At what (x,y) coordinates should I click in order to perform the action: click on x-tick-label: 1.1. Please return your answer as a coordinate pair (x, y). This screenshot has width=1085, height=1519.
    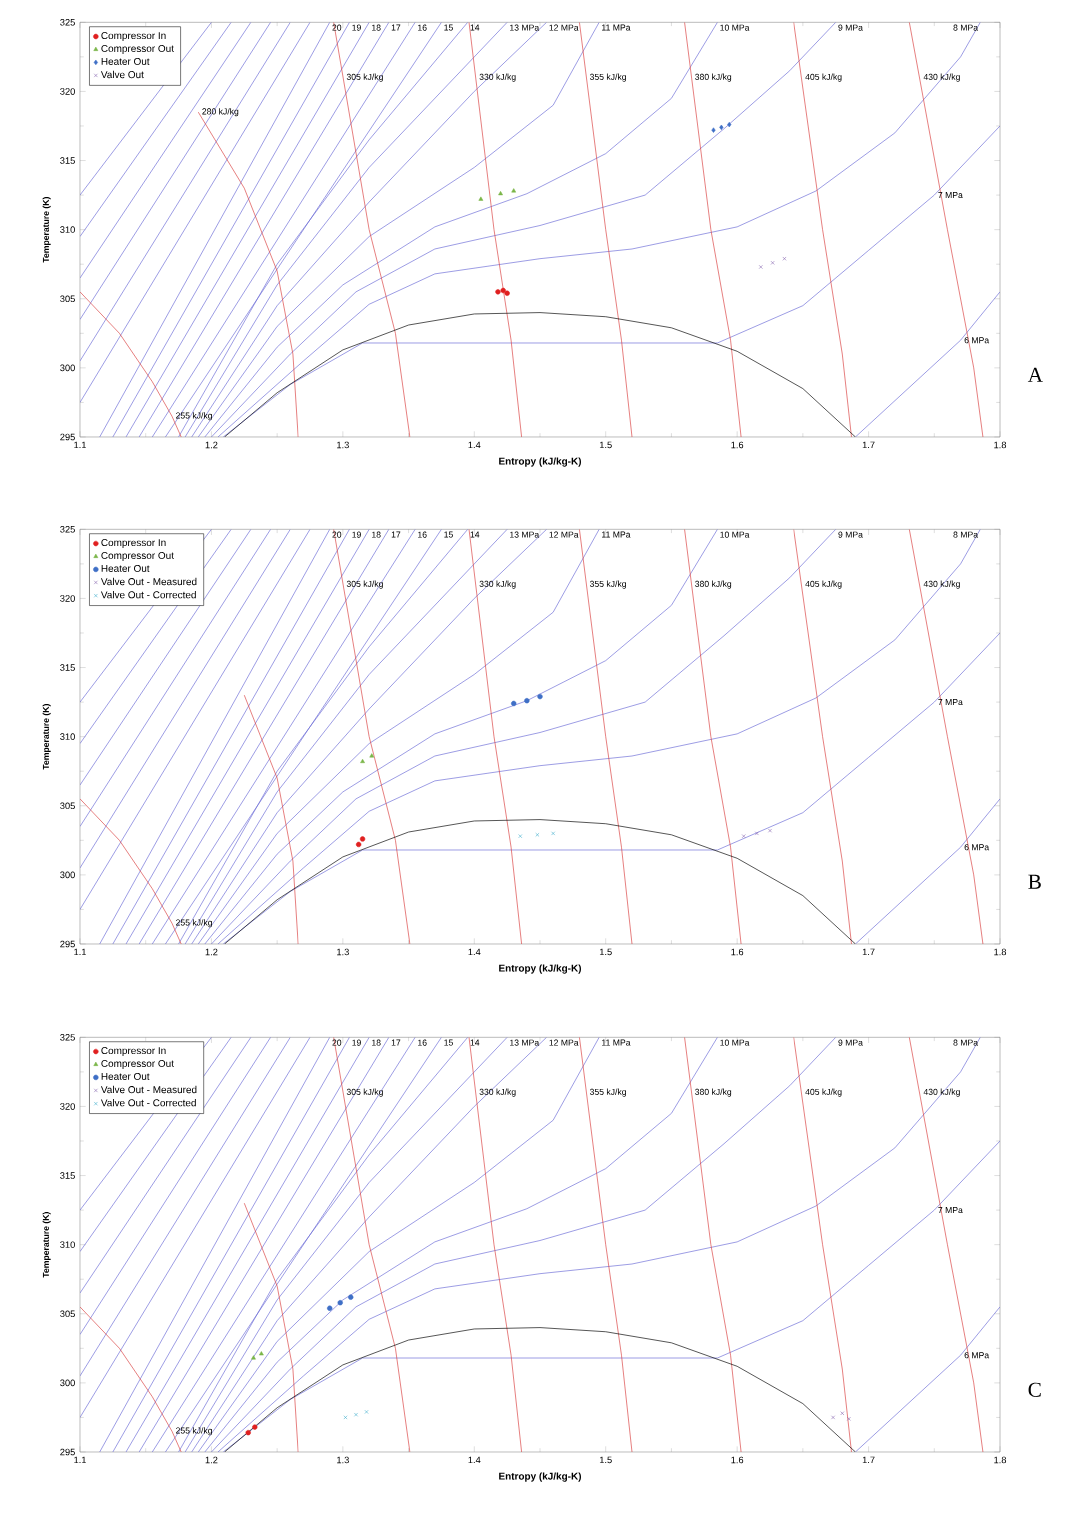
    Looking at the image, I should click on (80, 1460).